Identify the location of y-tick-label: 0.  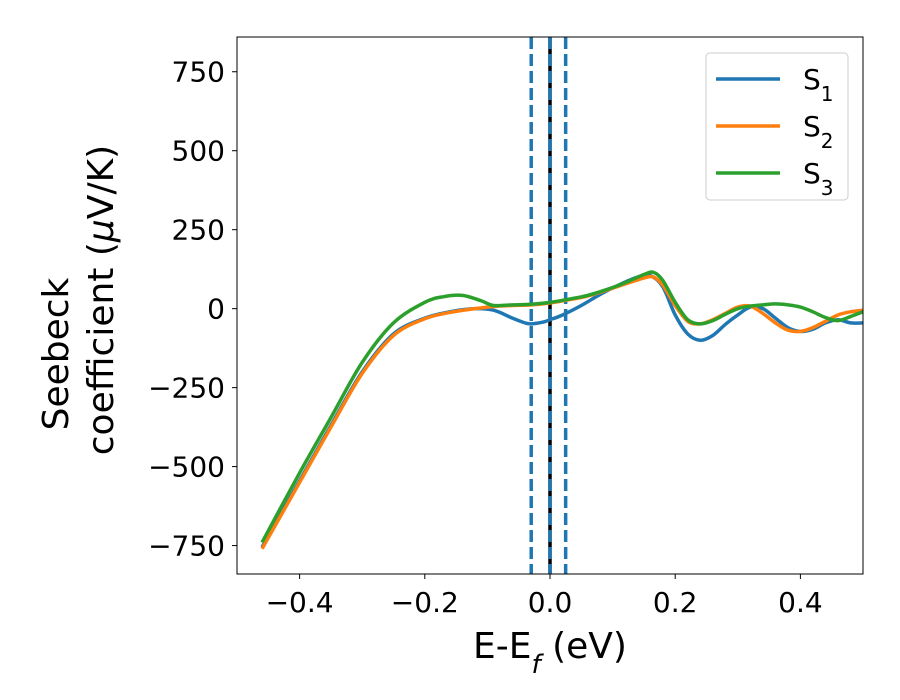
(216, 309).